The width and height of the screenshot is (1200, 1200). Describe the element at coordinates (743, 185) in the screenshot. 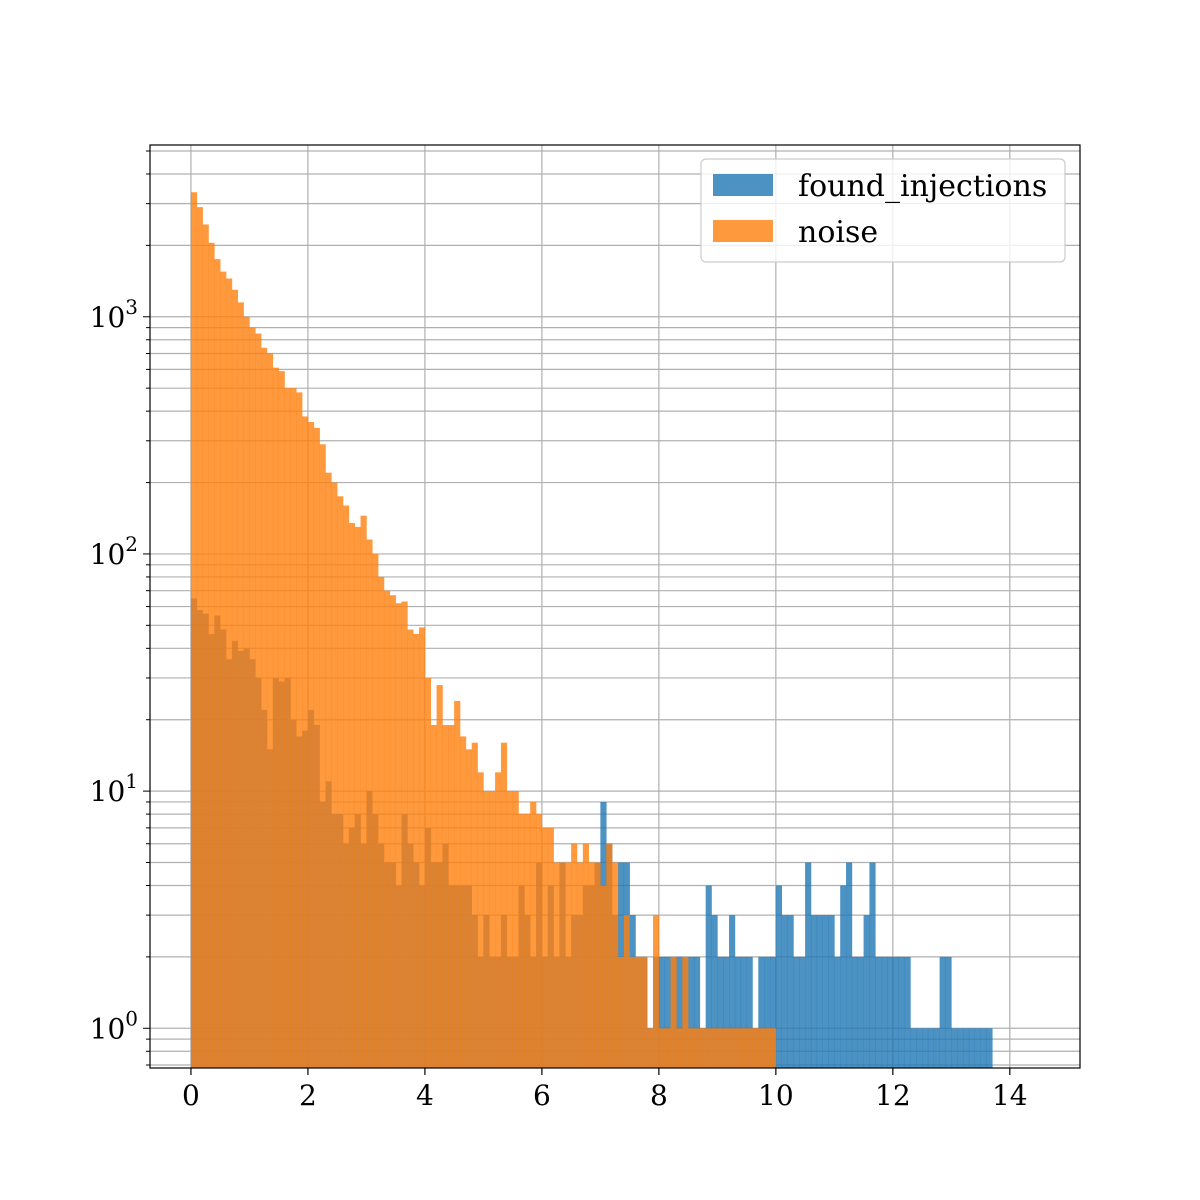

I see `legend-swatch-found_injections` at that location.